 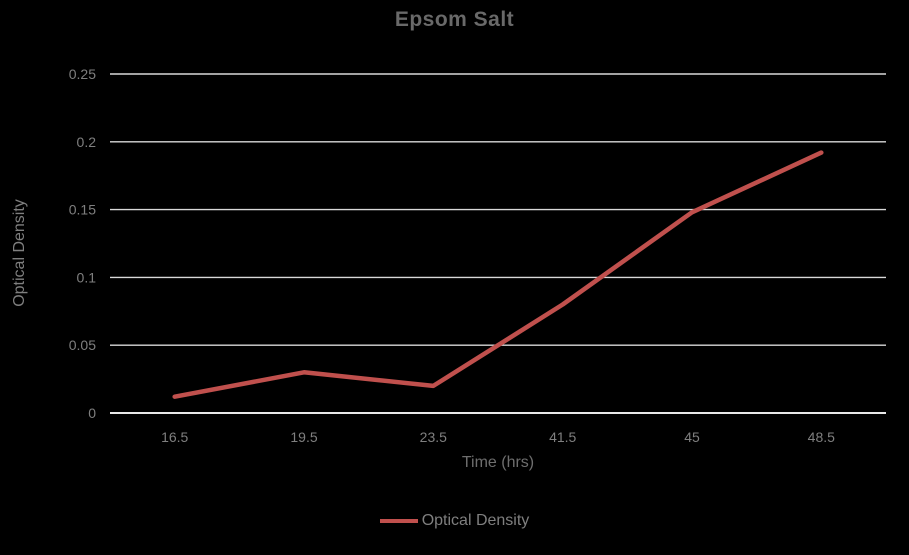 What do you see at coordinates (821, 437) in the screenshot?
I see `x-tick-label: 48.5` at bounding box center [821, 437].